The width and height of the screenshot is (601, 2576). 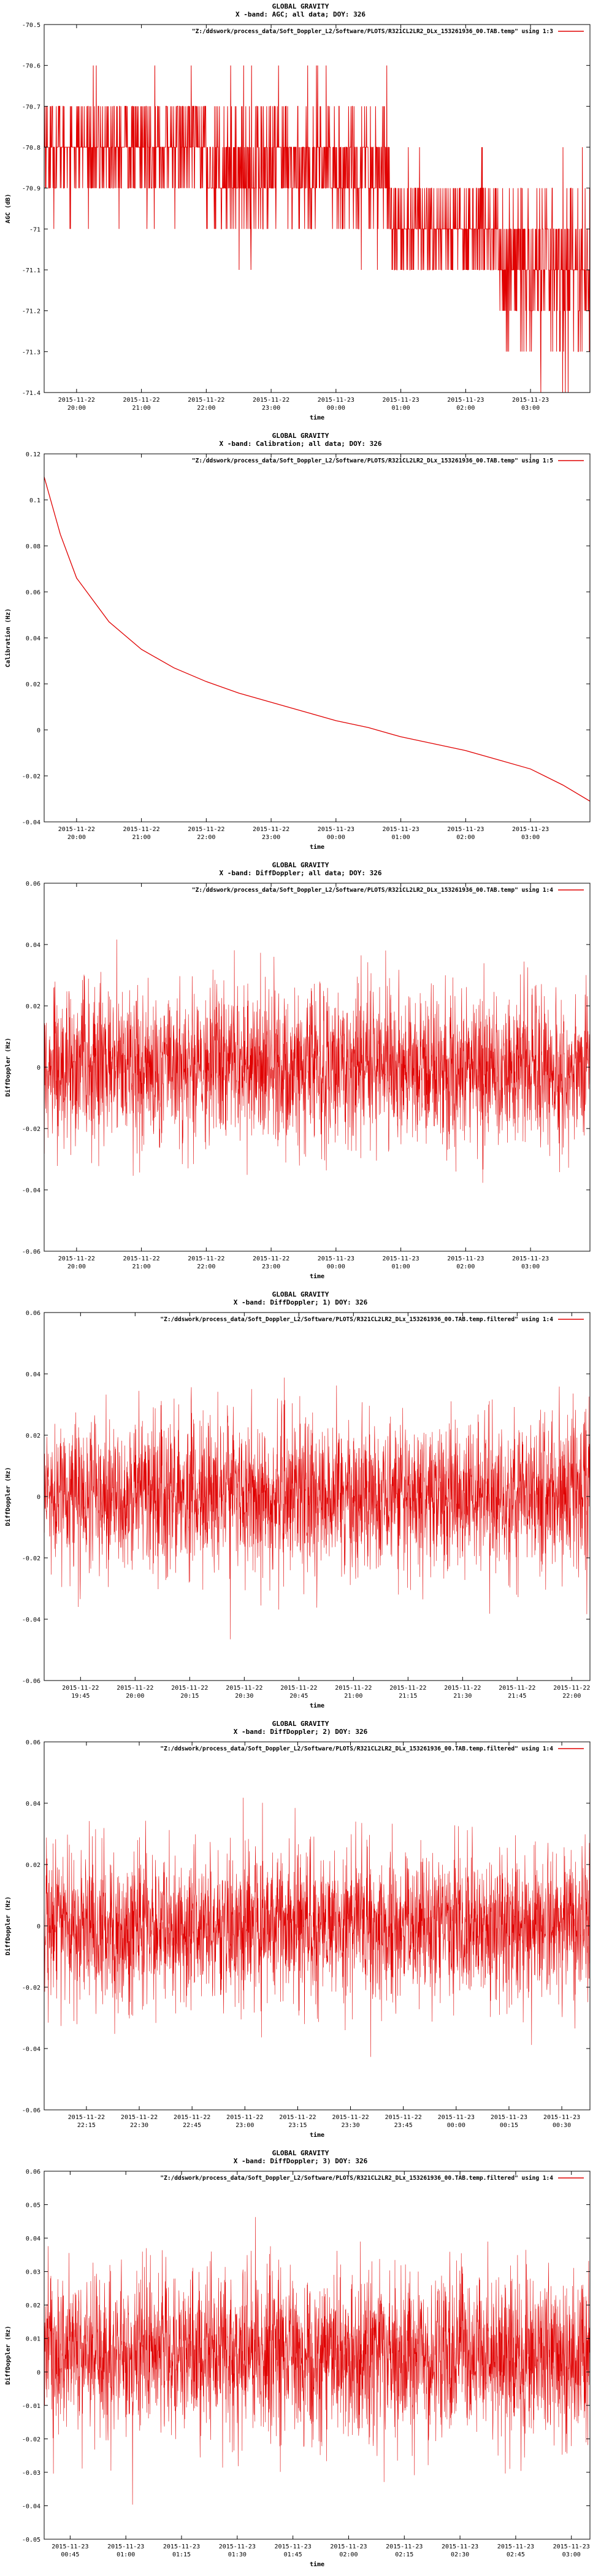 What do you see at coordinates (350, 2125) in the screenshot?
I see `x-tick-label-time: 23:30` at bounding box center [350, 2125].